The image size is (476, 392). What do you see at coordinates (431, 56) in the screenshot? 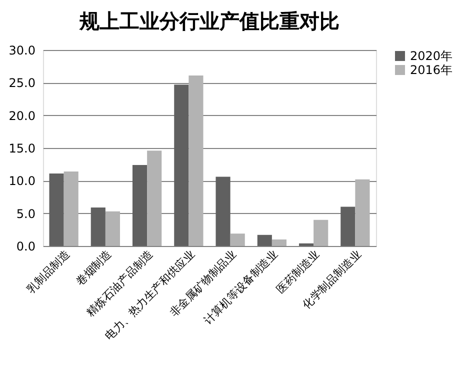
I see `legend-label: 2020年` at bounding box center [431, 56].